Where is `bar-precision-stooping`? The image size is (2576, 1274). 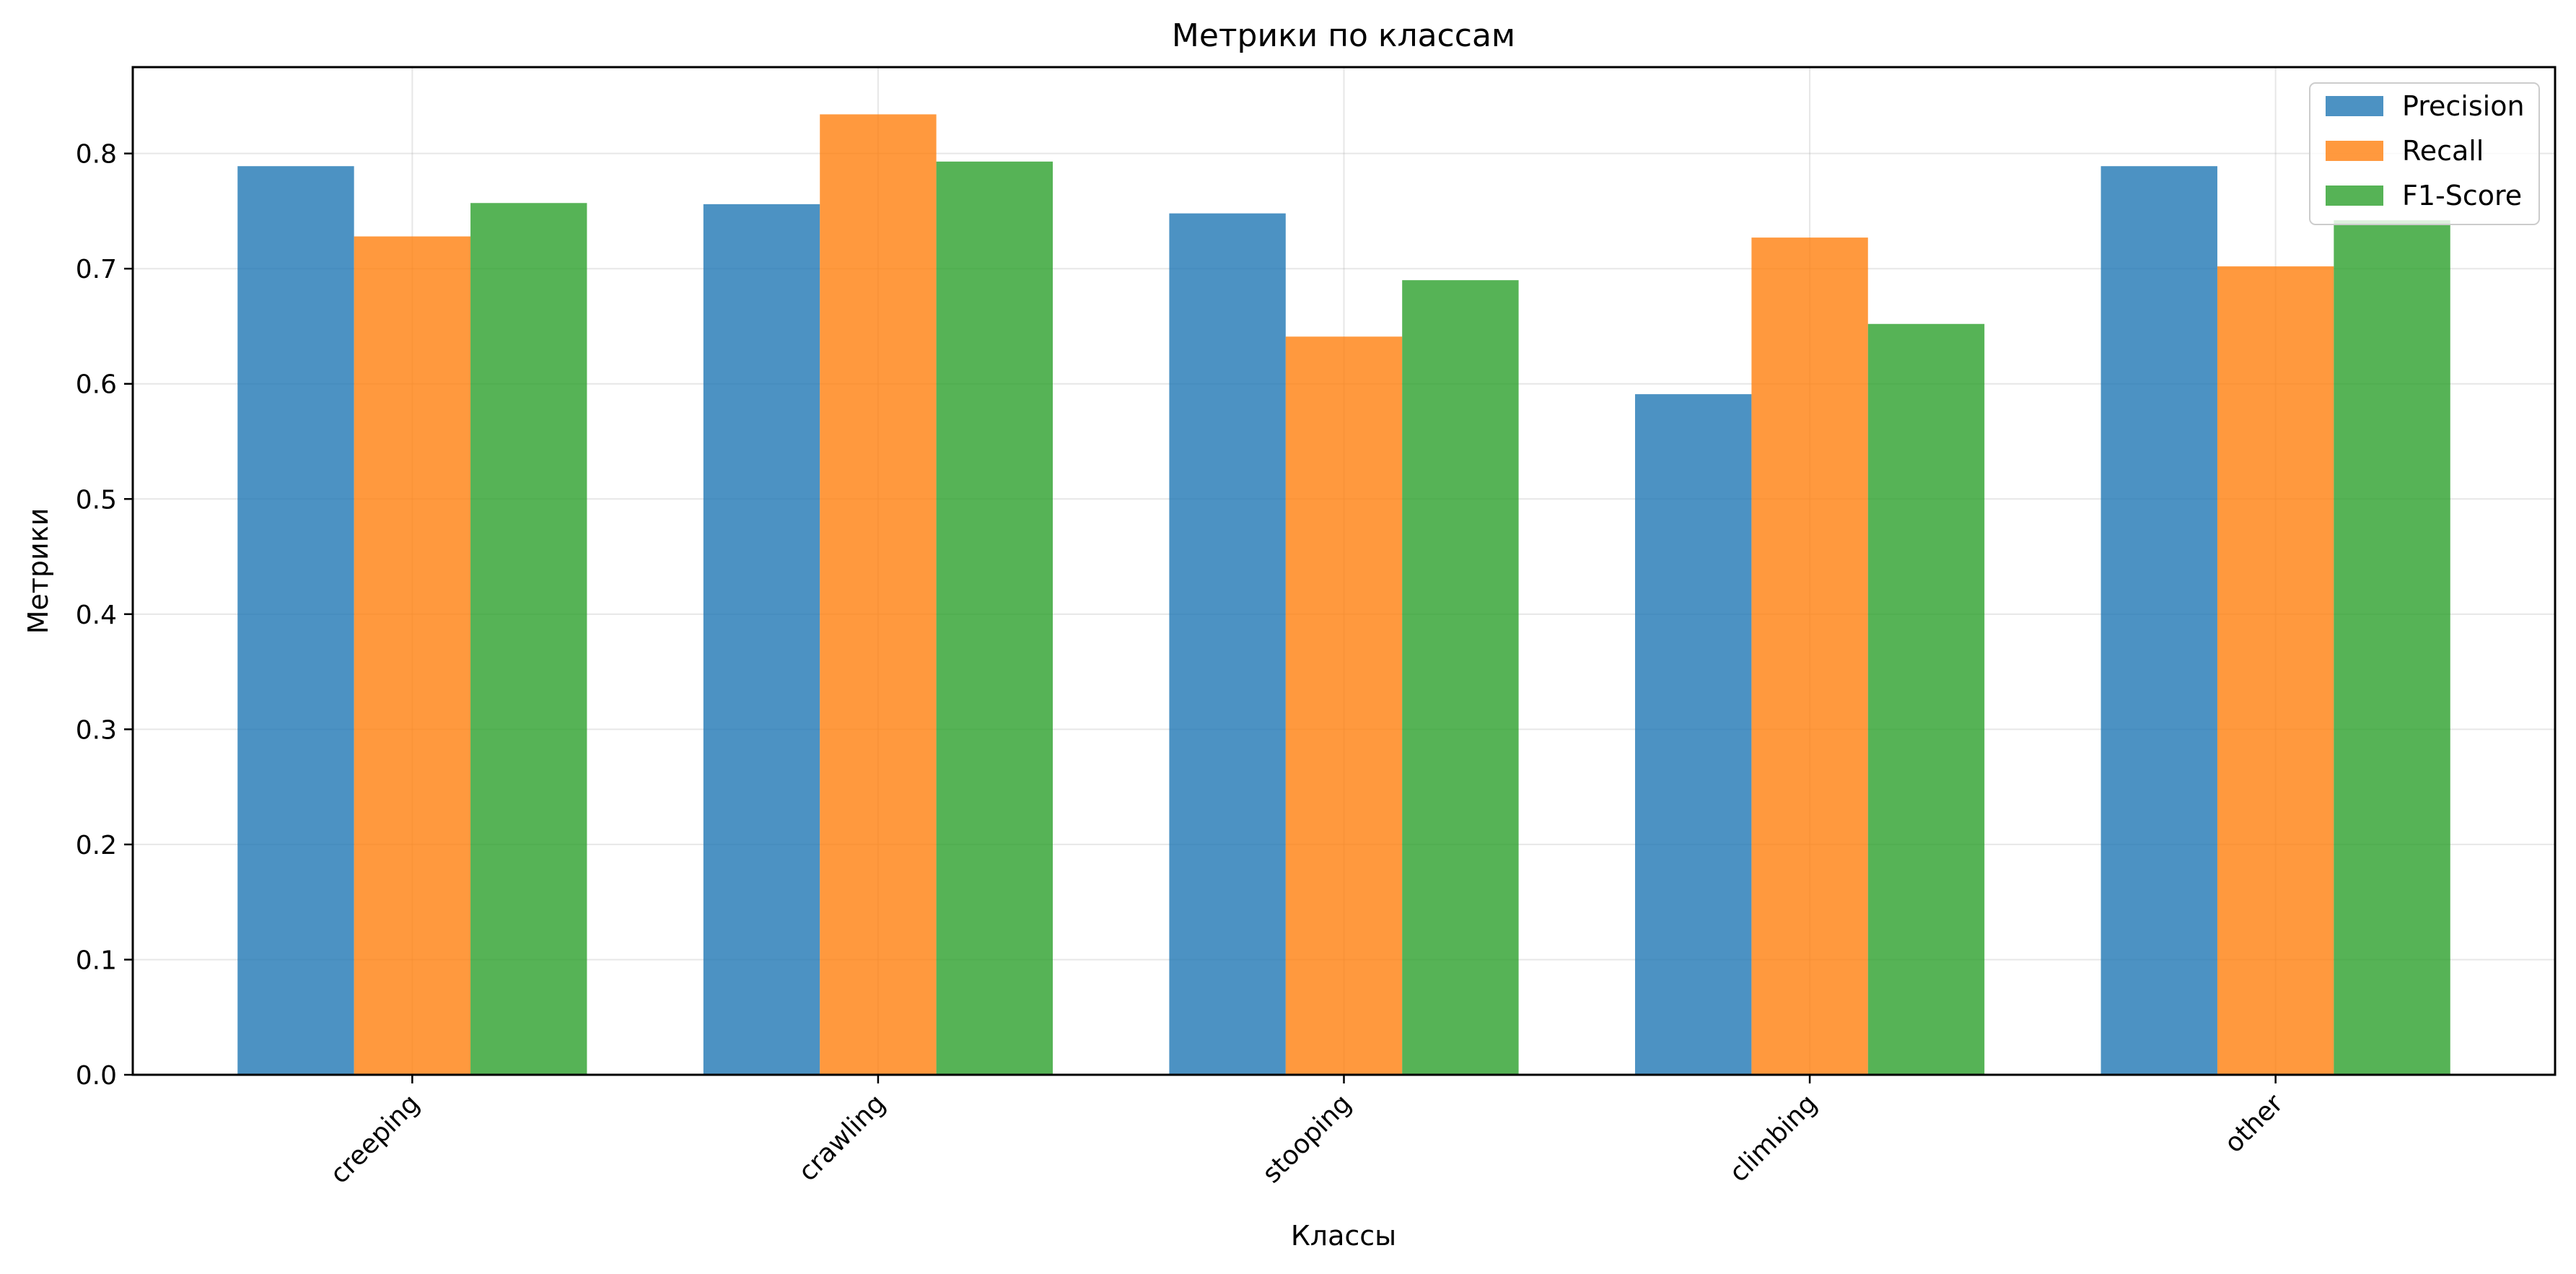 bar-precision-stooping is located at coordinates (1227, 644).